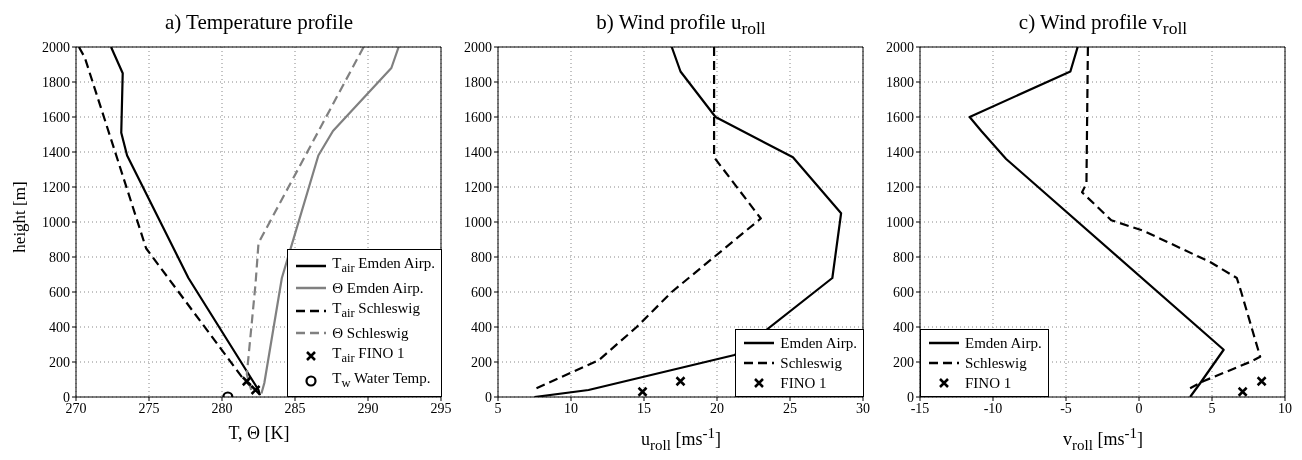 Image resolution: width=1302 pixels, height=460 pixels. Describe the element at coordinates (717, 408) in the screenshot. I see `x-tick-label: 20` at that location.